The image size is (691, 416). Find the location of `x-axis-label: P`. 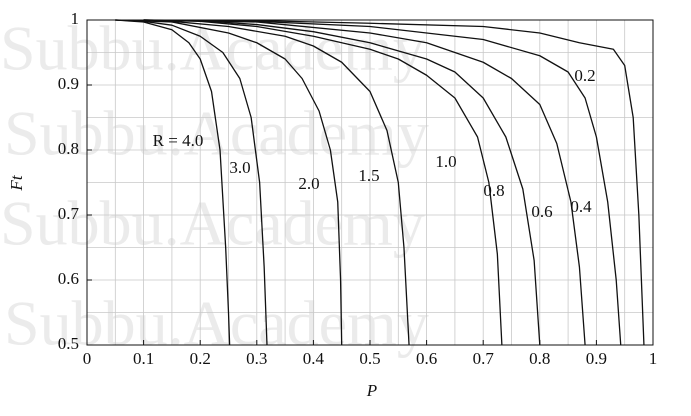

x-axis-label: P is located at coordinates (371, 390).